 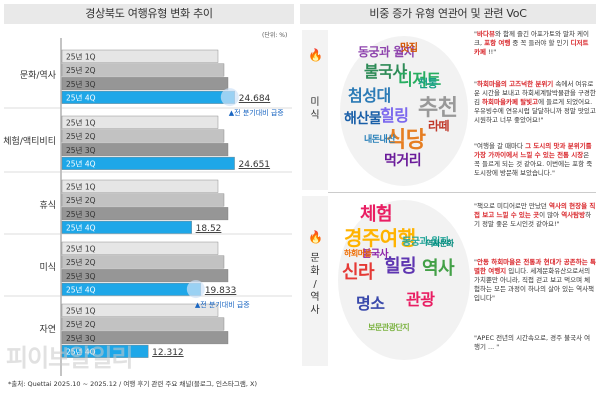 What do you see at coordinates (406, 140) in the screenshot?
I see `word-cloud-term: 식당` at bounding box center [406, 140].